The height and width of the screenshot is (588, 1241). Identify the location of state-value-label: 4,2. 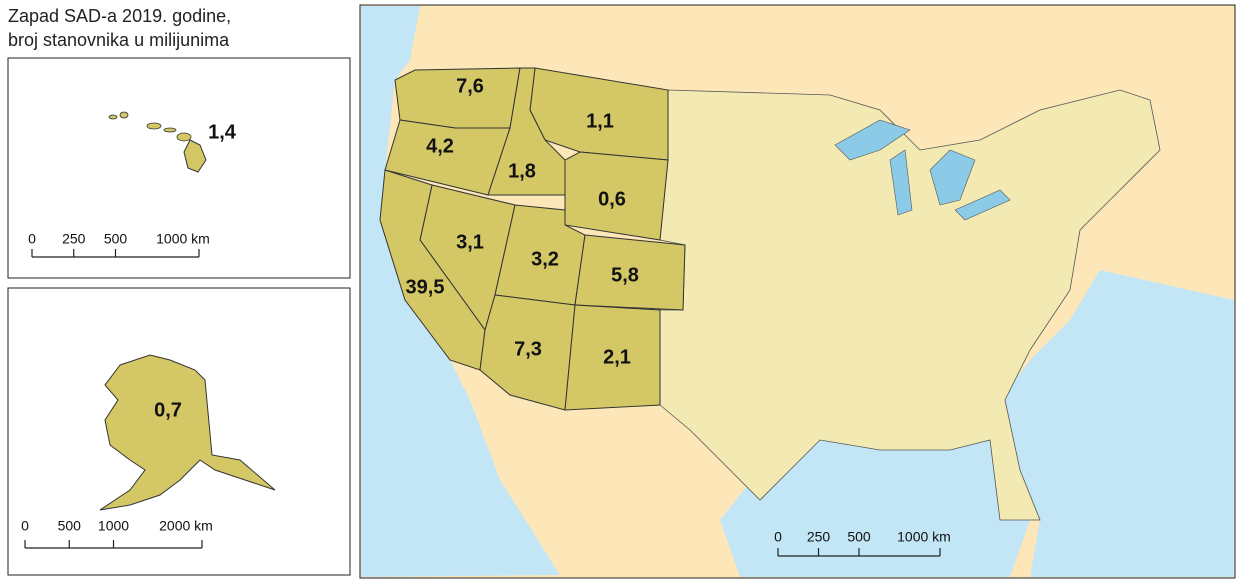
(440, 146).